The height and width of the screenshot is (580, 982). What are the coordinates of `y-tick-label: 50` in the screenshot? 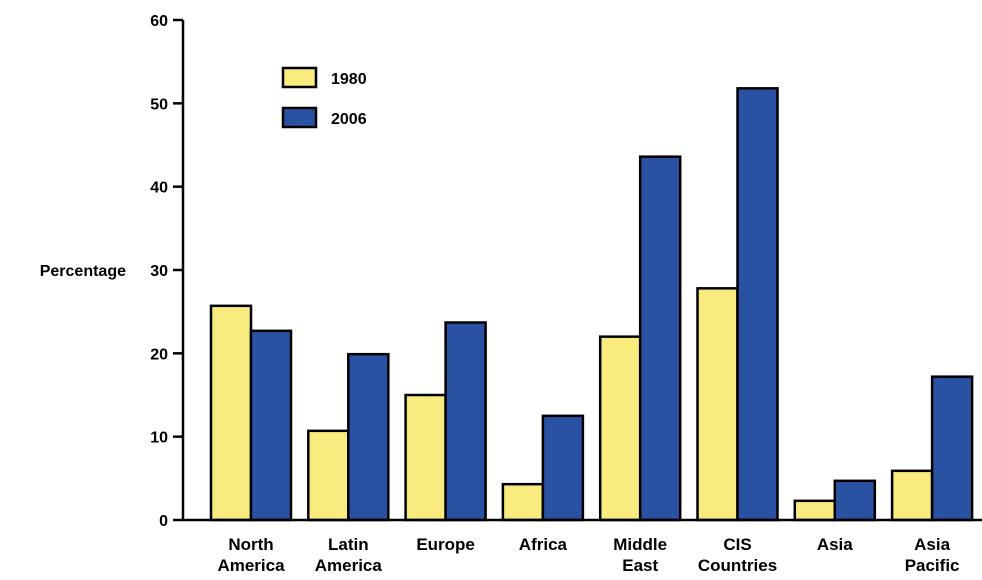 It's located at (159, 104).